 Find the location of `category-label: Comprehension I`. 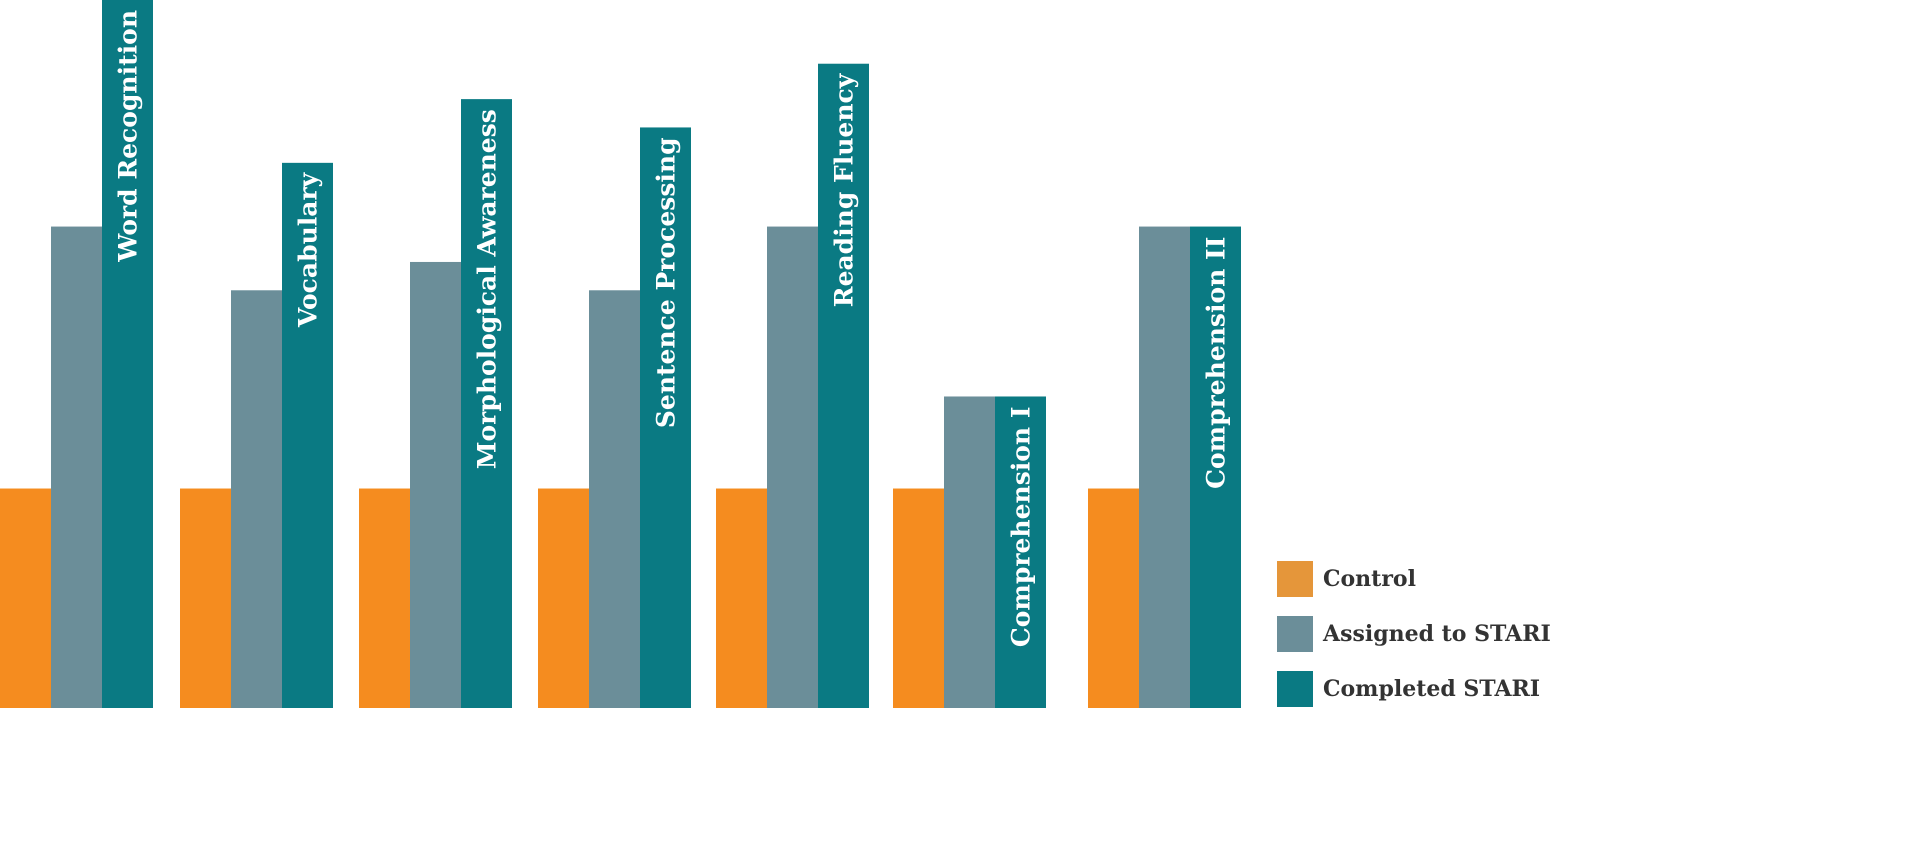

category-label: Comprehension I is located at coordinates (1021, 526).